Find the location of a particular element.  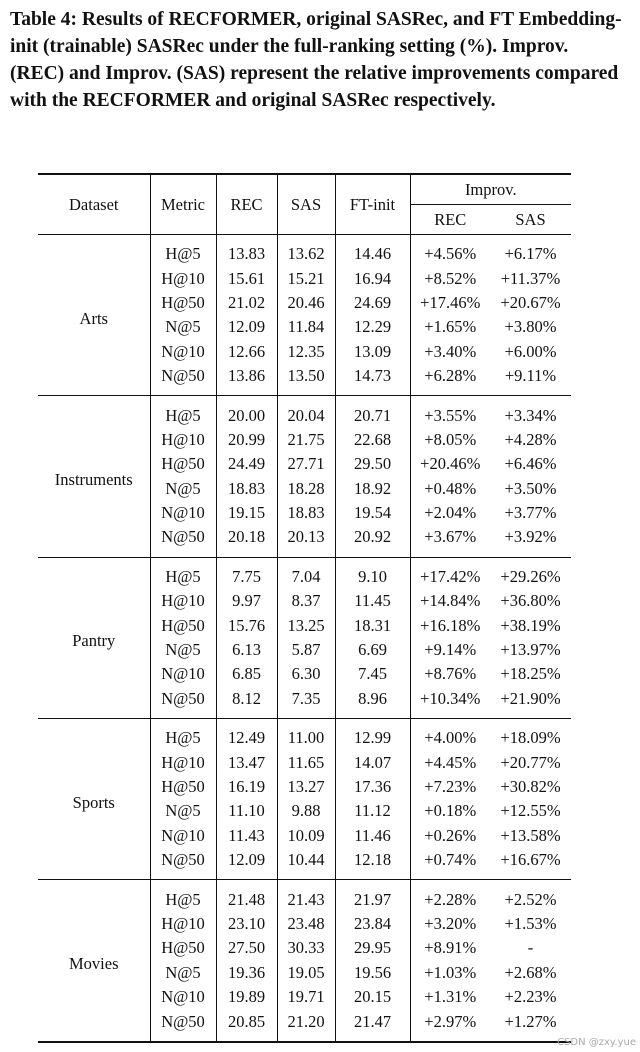

value-cell: +12.55% is located at coordinates (530, 811).